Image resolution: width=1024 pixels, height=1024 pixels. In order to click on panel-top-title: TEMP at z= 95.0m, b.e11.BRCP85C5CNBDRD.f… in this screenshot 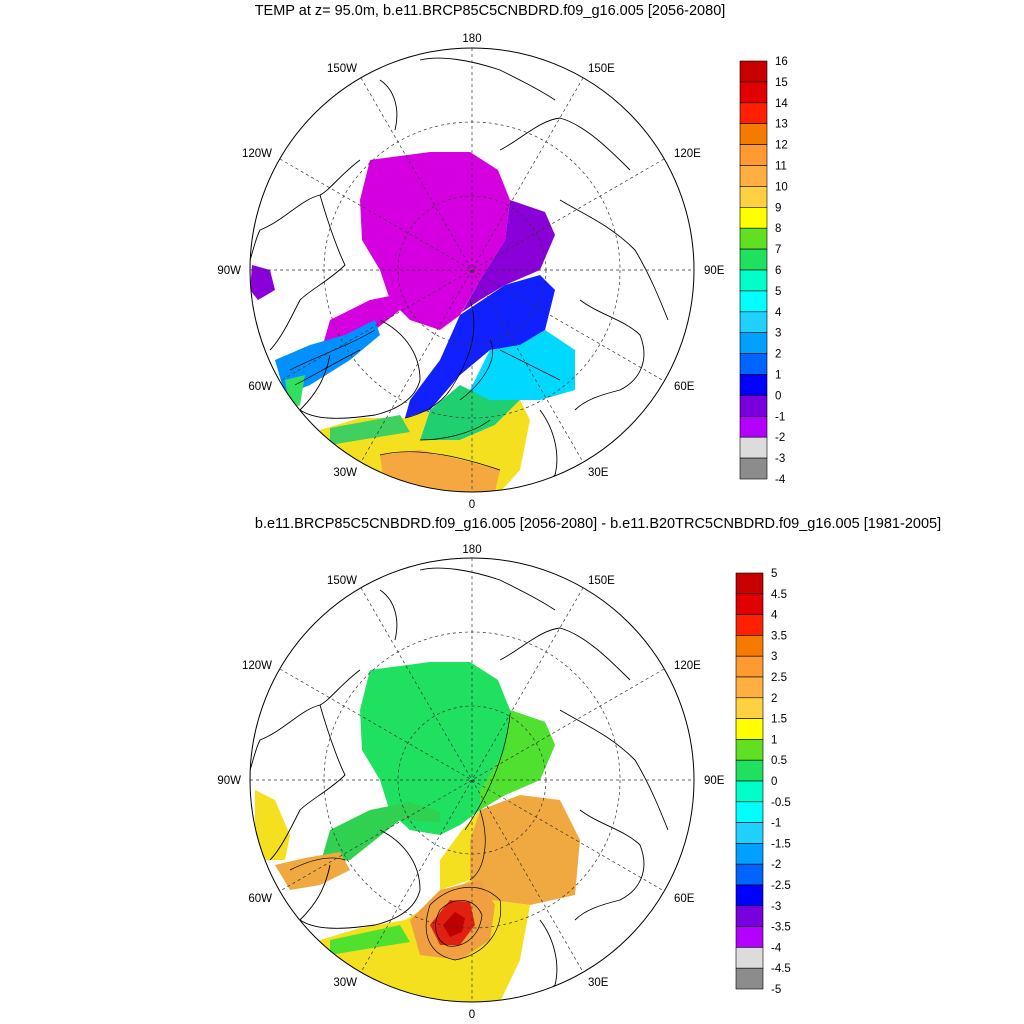, I will do `click(490, 11)`.